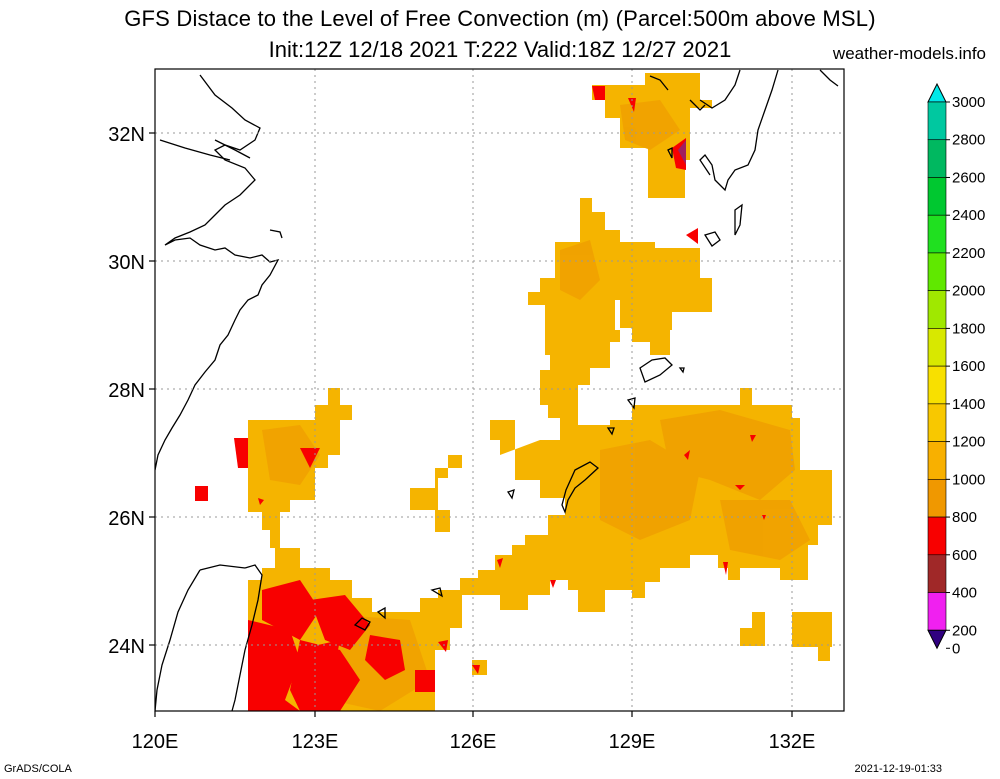  Describe the element at coordinates (937, 639) in the screenshot. I see `colorbar-bottom-arrow` at that location.